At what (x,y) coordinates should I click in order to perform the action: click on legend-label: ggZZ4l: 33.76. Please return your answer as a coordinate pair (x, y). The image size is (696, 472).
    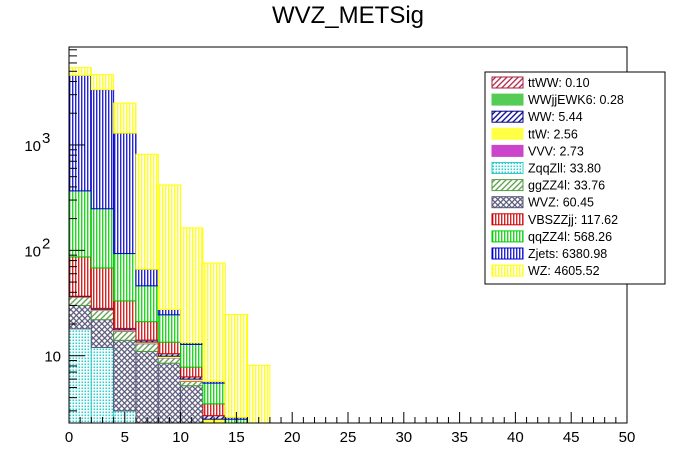
    Looking at the image, I should click on (566, 186).